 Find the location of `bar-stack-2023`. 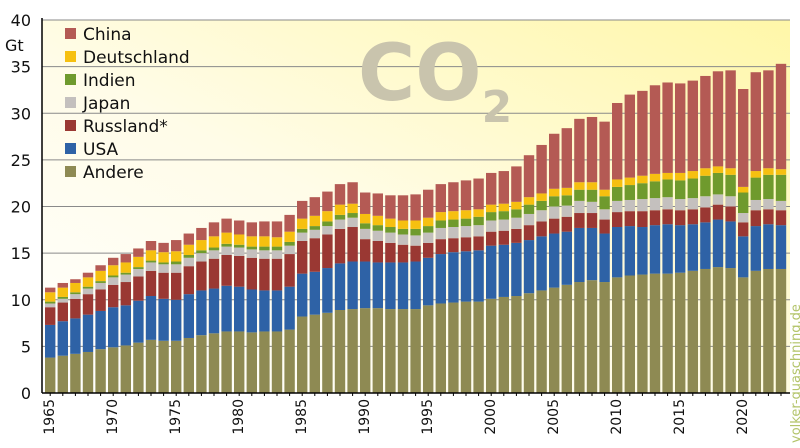

bar-stack-2023 is located at coordinates (781, 228).